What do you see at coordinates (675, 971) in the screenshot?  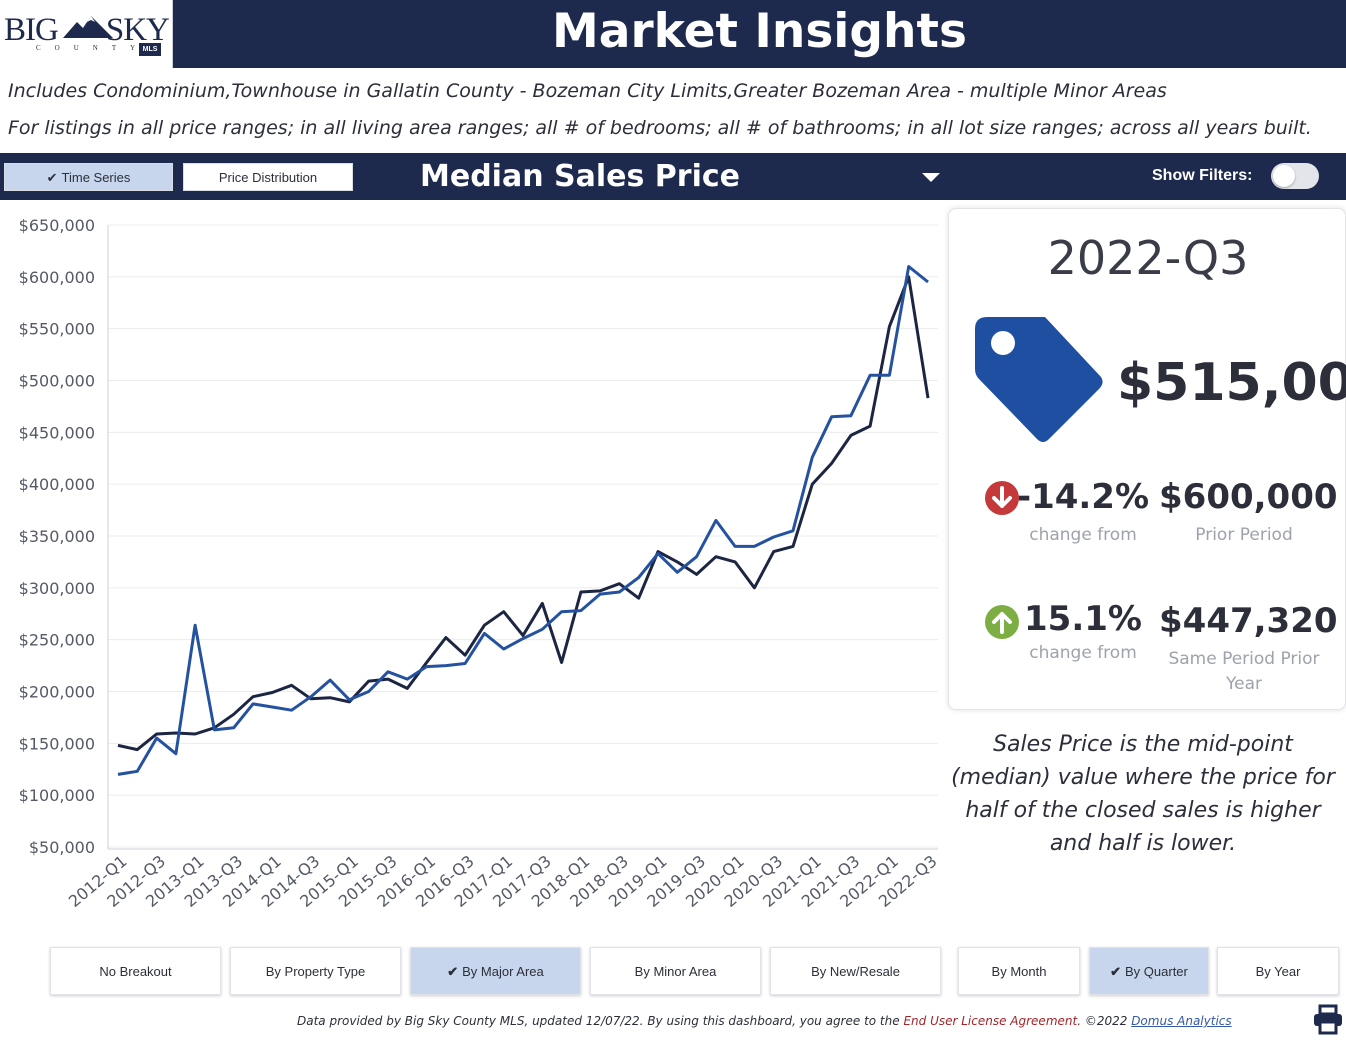 I see `by-minor-area-button: By Minor Area` at bounding box center [675, 971].